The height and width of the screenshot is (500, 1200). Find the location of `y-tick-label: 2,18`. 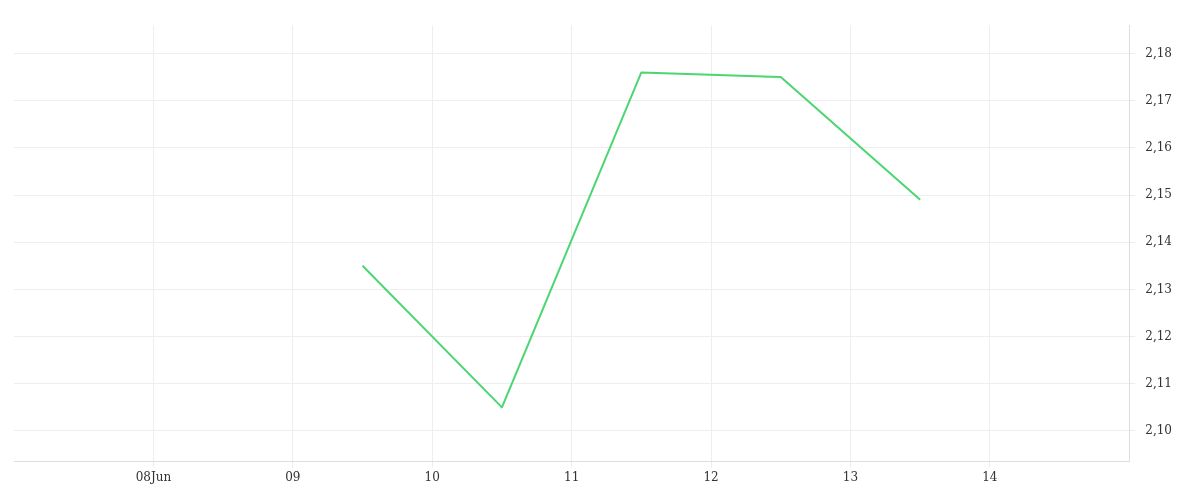

y-tick-label: 2,18 is located at coordinates (1158, 52).